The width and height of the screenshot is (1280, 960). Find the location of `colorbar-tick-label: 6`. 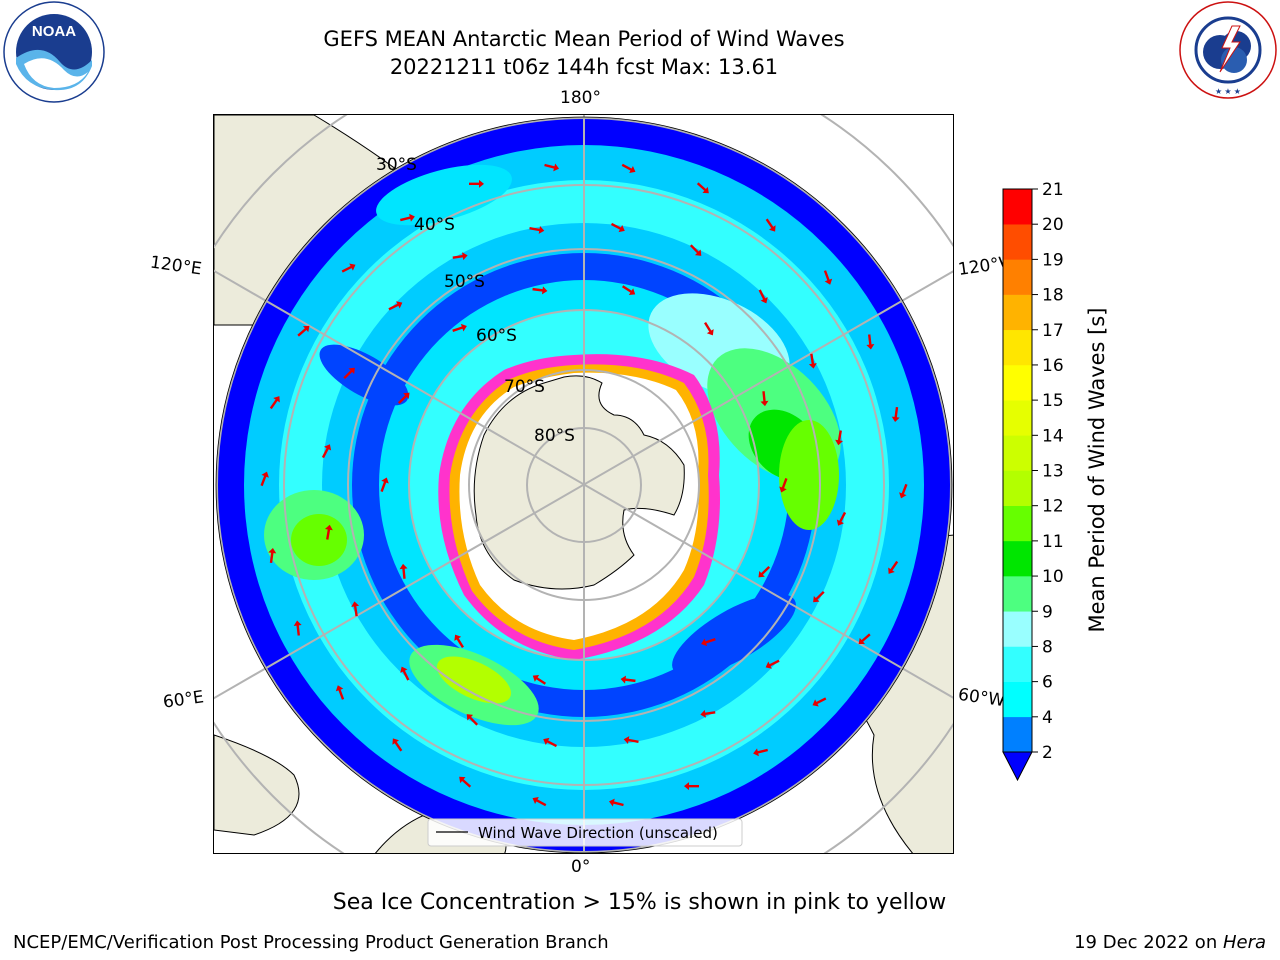

colorbar-tick-label: 6 is located at coordinates (1047, 683).